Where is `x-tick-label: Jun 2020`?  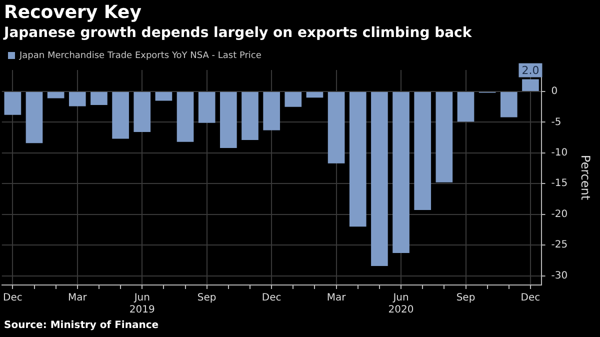 x-tick-label: Jun 2020 is located at coordinates (401, 304).